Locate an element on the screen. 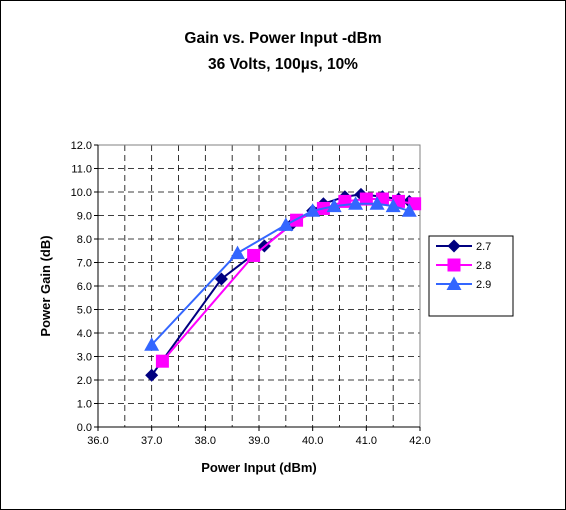  x-tick-label: 37.0 is located at coordinates (151, 441).